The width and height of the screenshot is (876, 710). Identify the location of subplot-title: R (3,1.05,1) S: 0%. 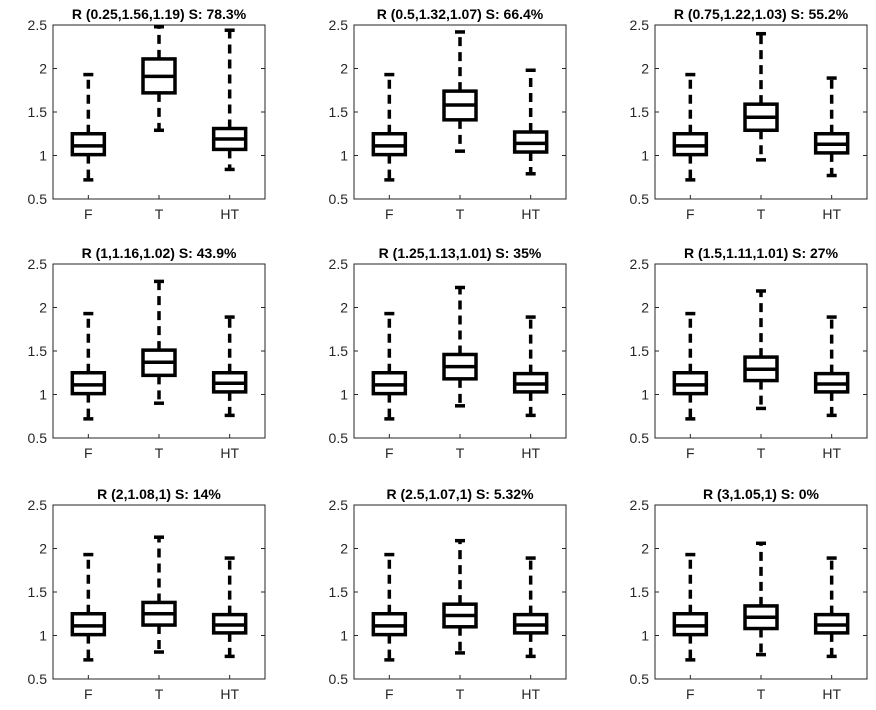
(761, 494).